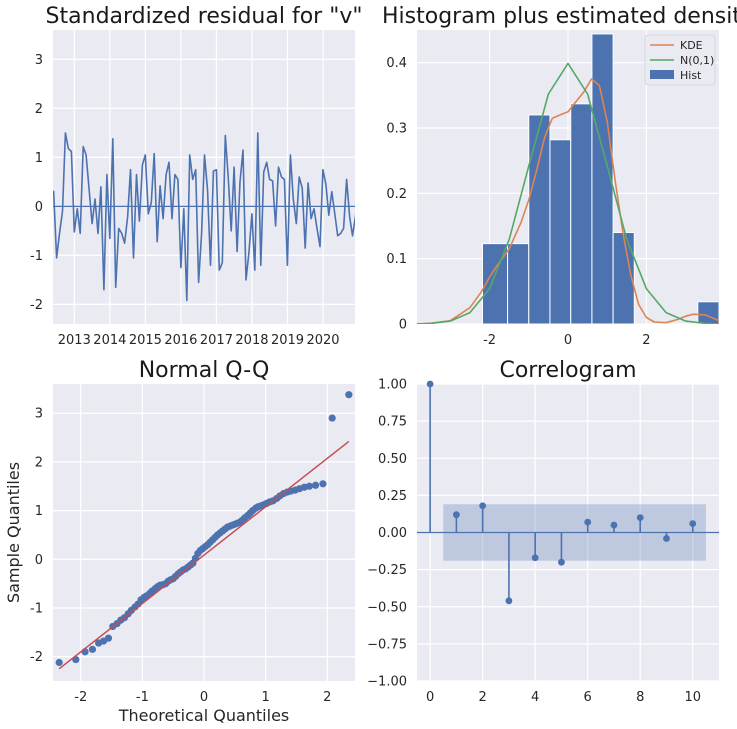  What do you see at coordinates (392, 533) in the screenshot?
I see `y-tick-label: 0.00` at bounding box center [392, 533].